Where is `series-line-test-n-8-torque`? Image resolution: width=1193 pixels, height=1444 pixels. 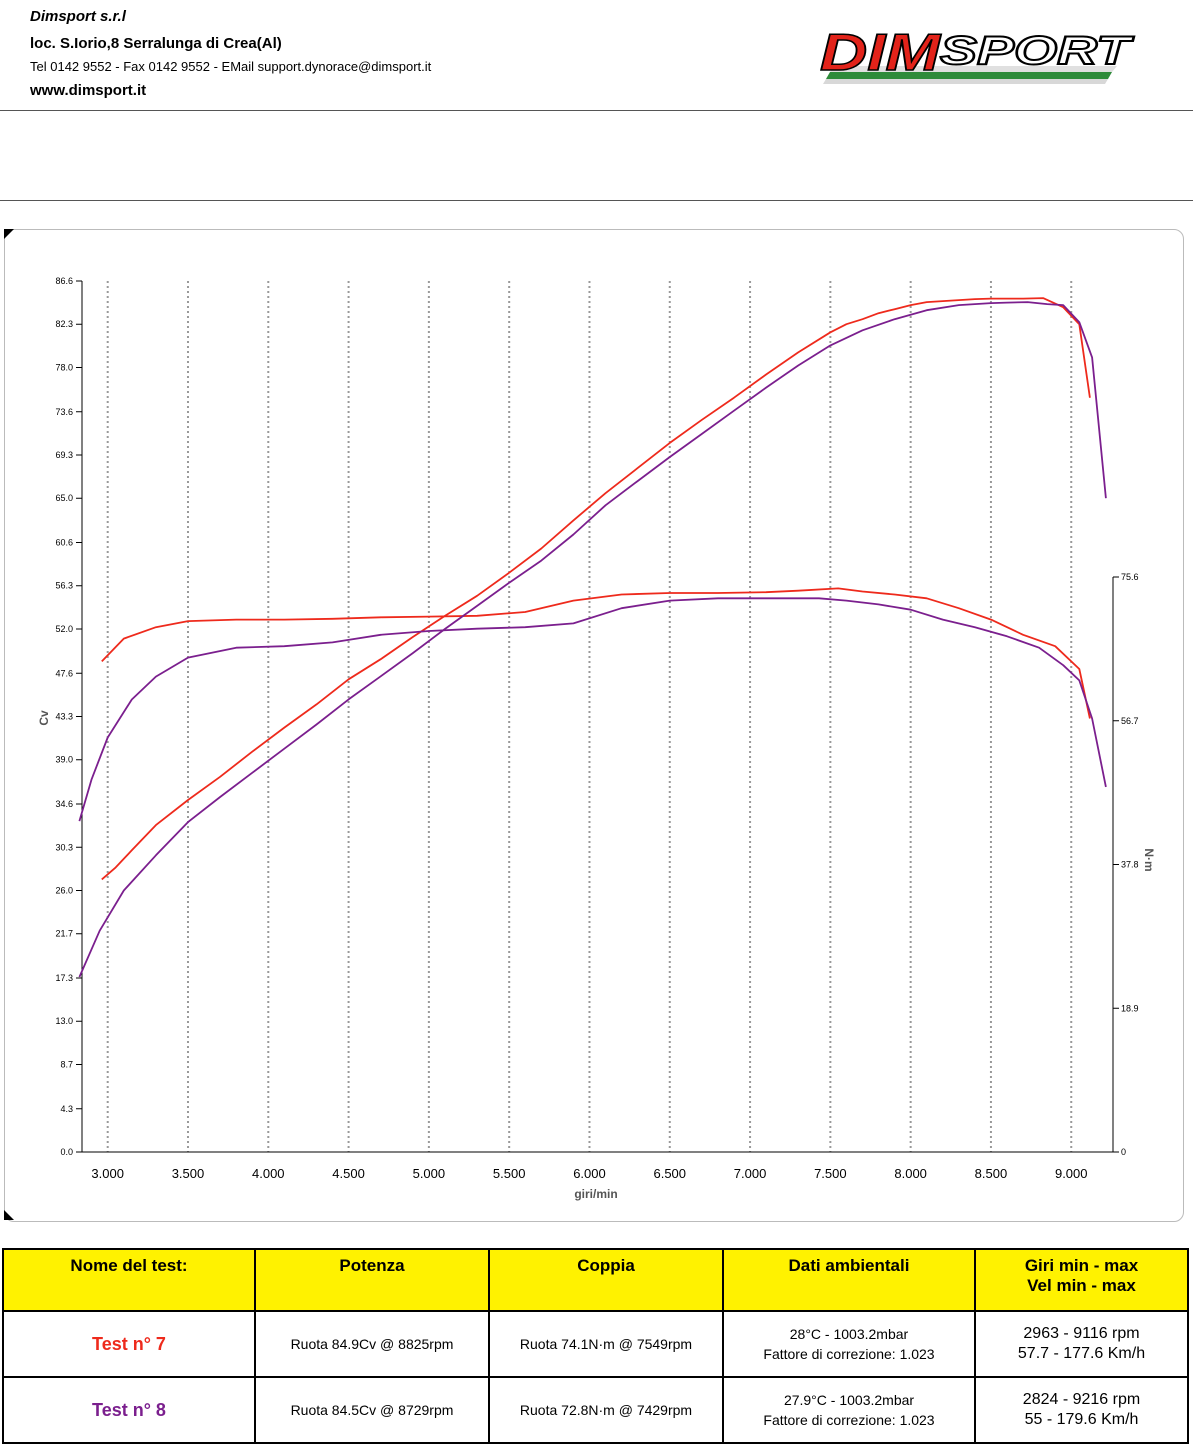
series-line-test-n-8-torque is located at coordinates (592, 709).